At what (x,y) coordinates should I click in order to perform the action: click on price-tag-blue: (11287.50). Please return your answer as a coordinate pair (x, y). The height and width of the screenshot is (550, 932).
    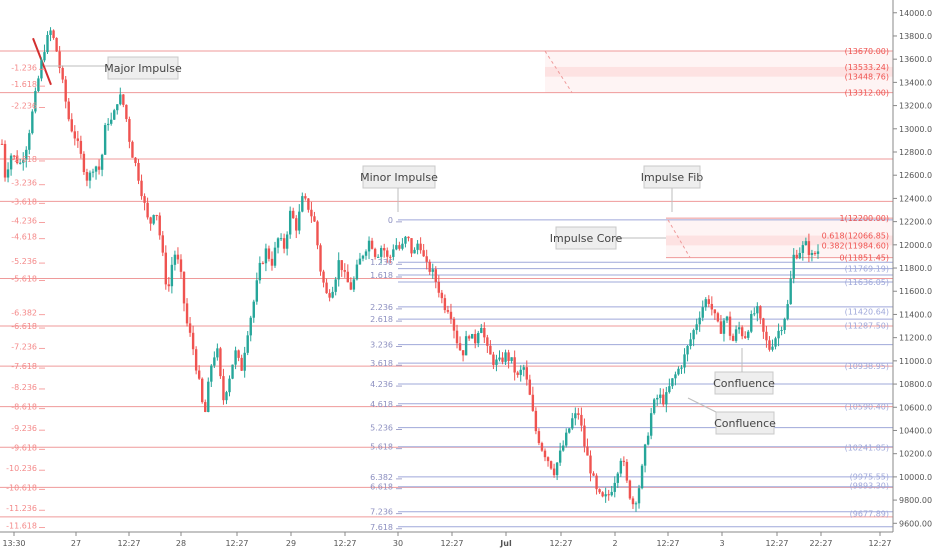
    Looking at the image, I should click on (867, 325).